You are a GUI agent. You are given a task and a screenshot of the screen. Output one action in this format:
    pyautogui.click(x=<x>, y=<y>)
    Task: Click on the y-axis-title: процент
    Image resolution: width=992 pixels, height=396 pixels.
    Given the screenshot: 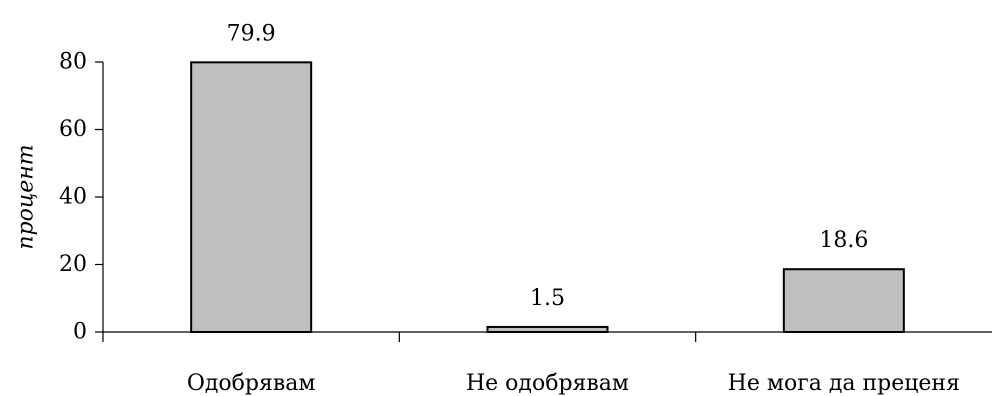 What is the action you would take?
    pyautogui.click(x=26, y=196)
    